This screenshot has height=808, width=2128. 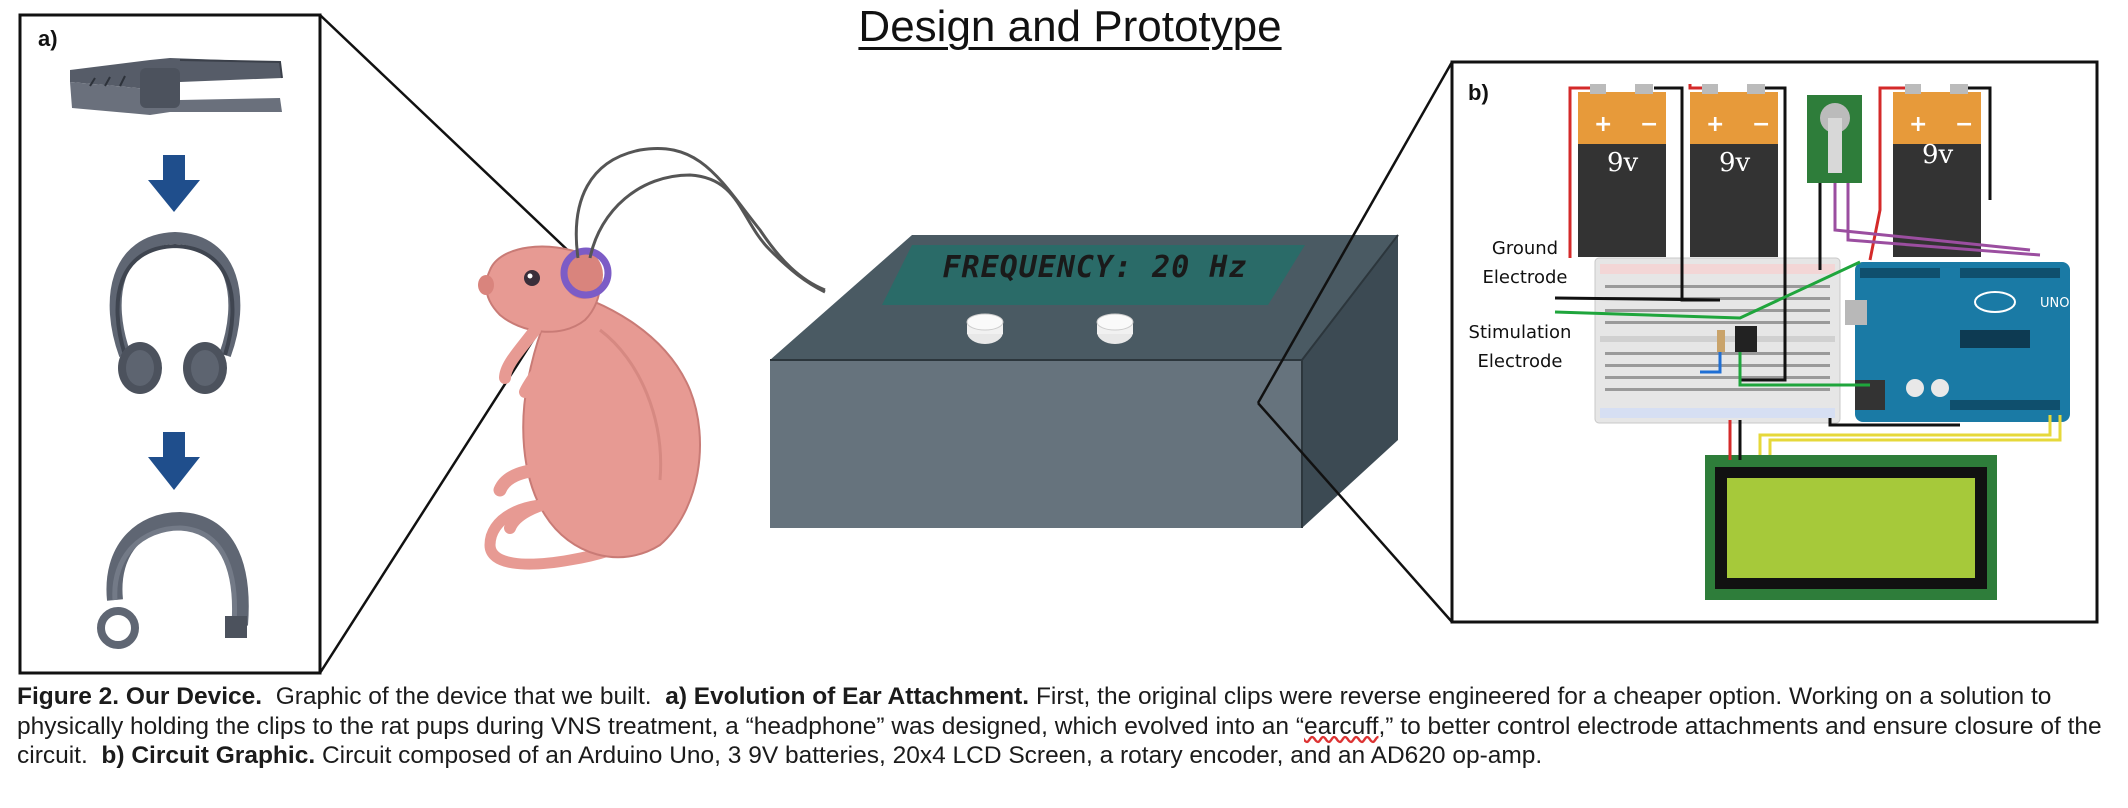 What do you see at coordinates (1834, 139) in the screenshot?
I see `rotary-encoder` at bounding box center [1834, 139].